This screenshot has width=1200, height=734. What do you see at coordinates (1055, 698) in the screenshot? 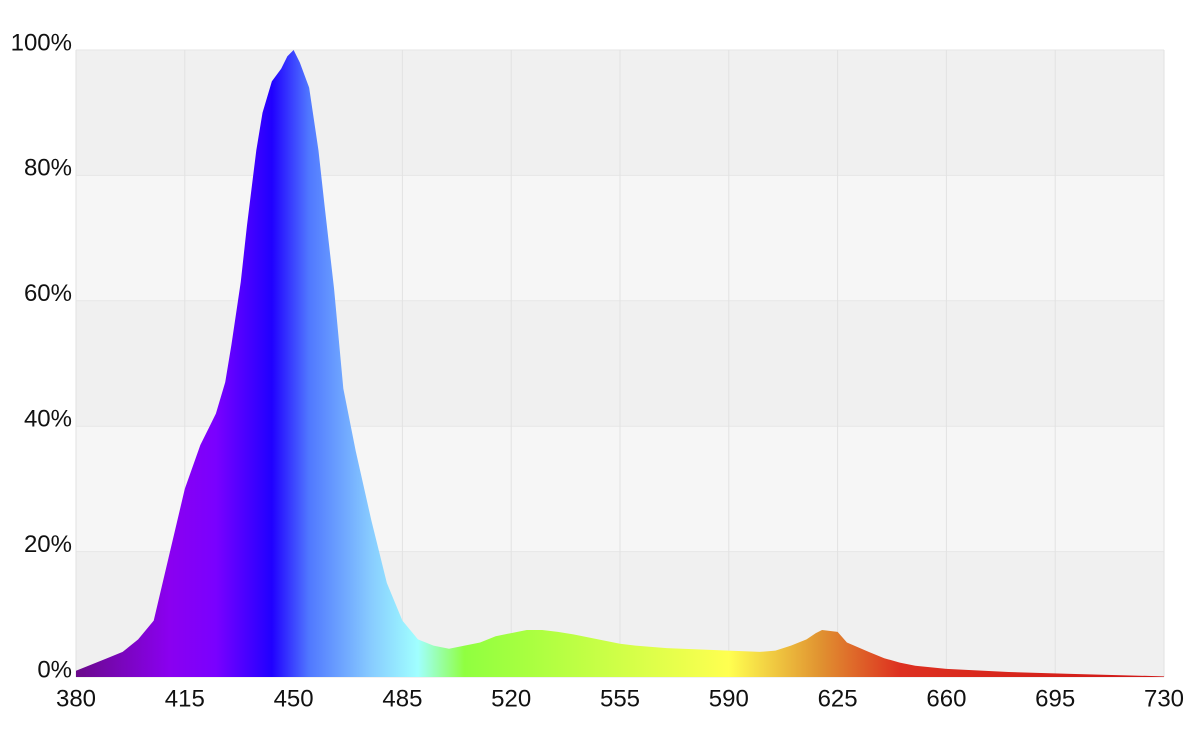
I see `x-tick-label: 695` at bounding box center [1055, 698].